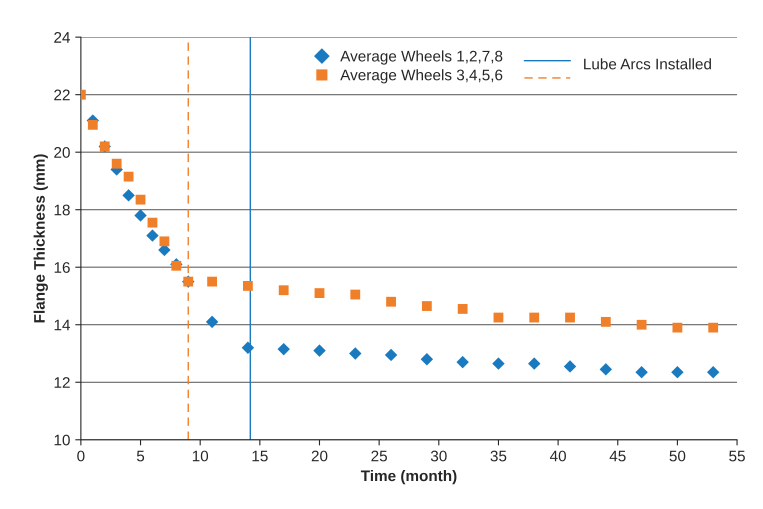 This screenshot has width=763, height=509. What do you see at coordinates (438, 456) in the screenshot?
I see `x-tick-label: 30` at bounding box center [438, 456].